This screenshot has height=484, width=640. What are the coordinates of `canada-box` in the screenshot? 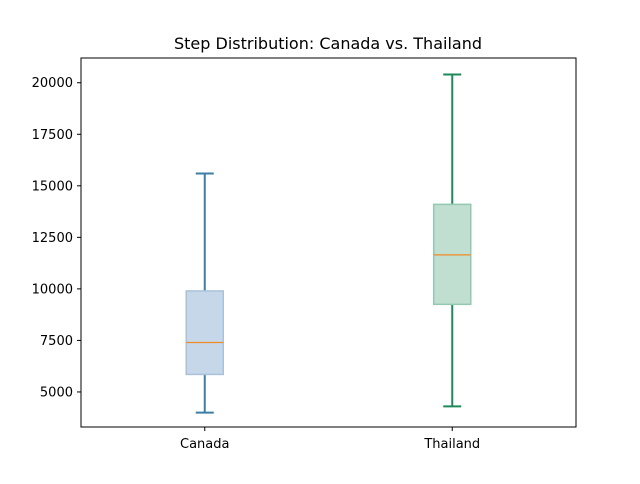 It's located at (204, 333).